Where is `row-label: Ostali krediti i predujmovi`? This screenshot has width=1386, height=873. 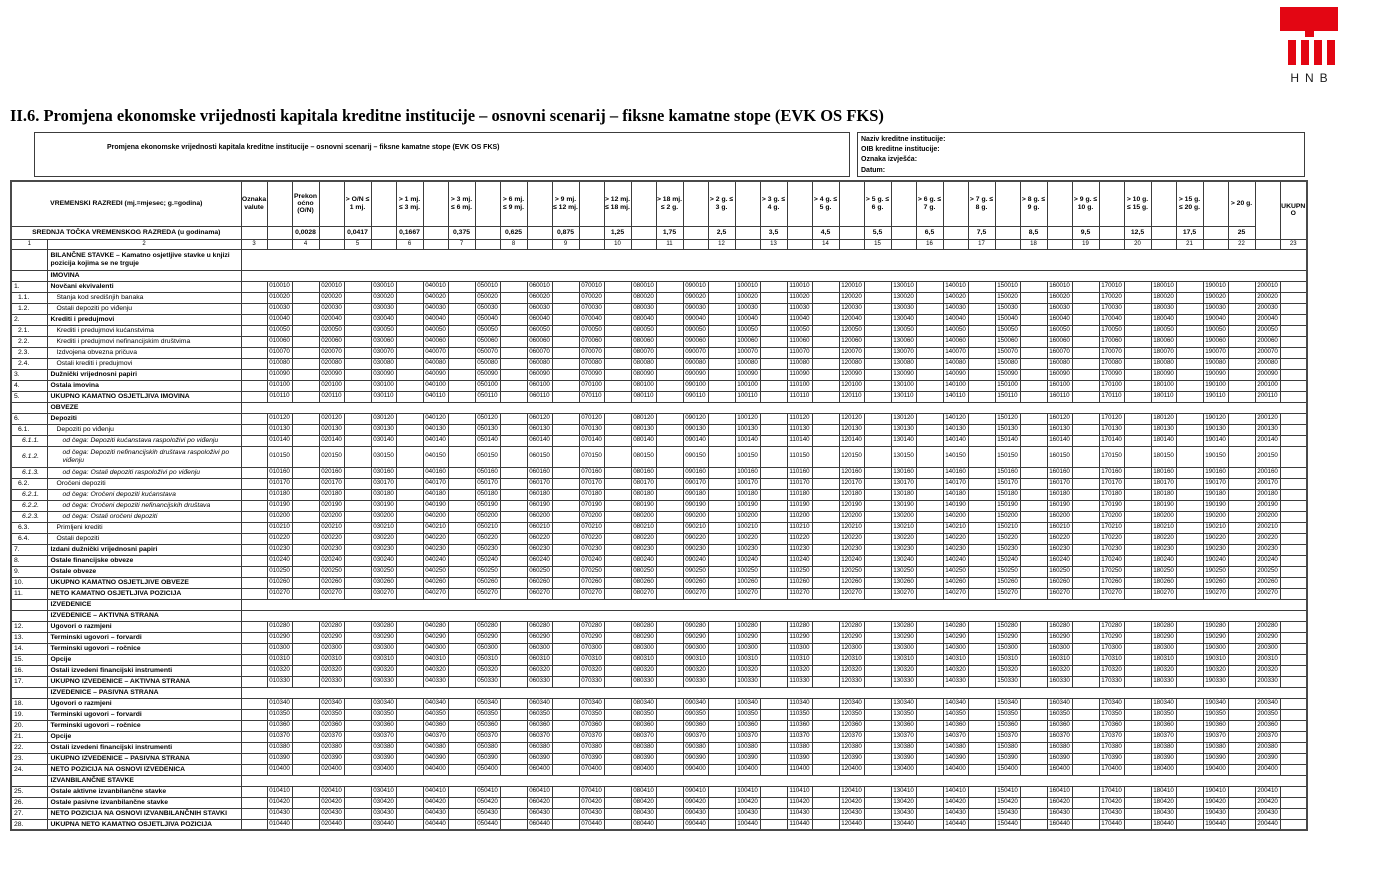
row-label: Ostali krediti i predujmovi is located at coordinates (144, 363).